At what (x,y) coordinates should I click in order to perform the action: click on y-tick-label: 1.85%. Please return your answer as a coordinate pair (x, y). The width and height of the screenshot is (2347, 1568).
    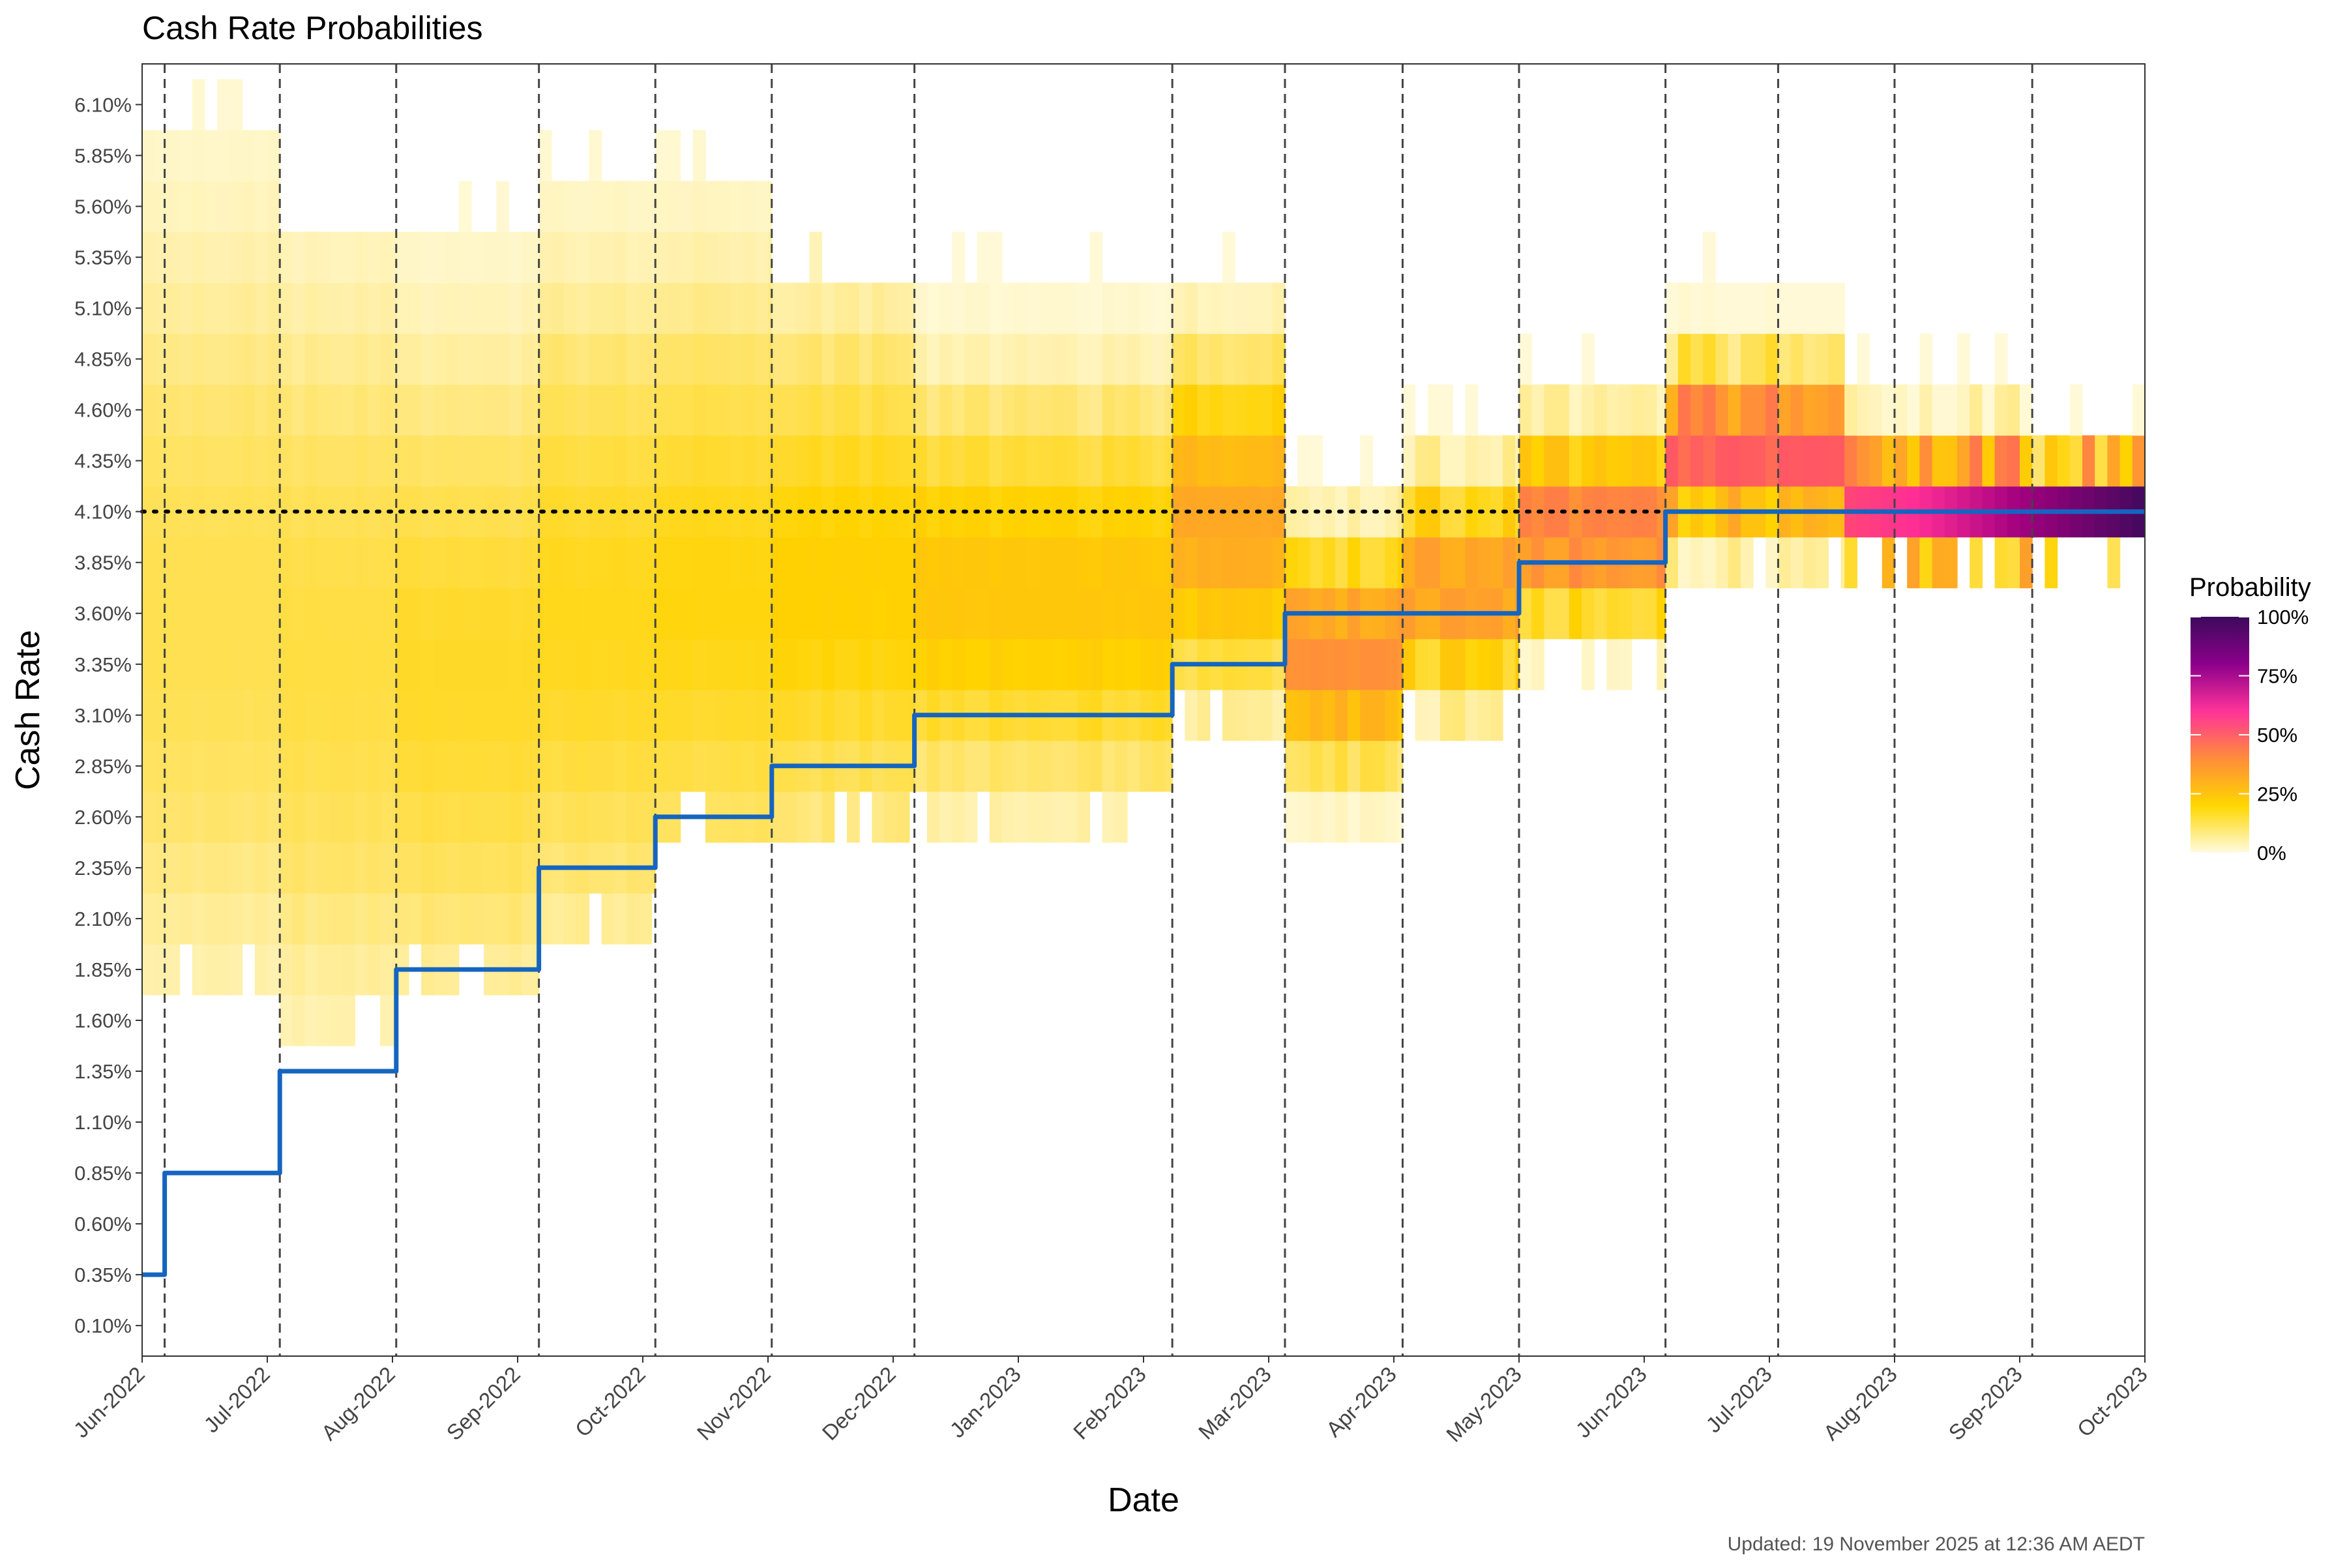
    Looking at the image, I should click on (103, 970).